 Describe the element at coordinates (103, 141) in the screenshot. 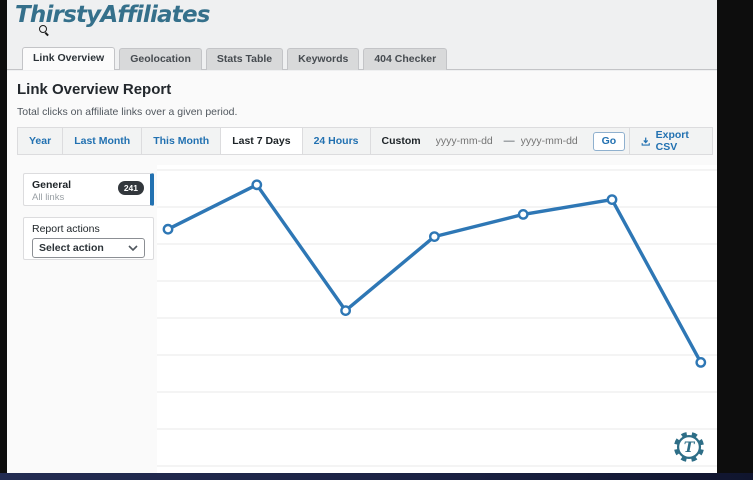

I see `filter-last-month: Last Month` at that location.